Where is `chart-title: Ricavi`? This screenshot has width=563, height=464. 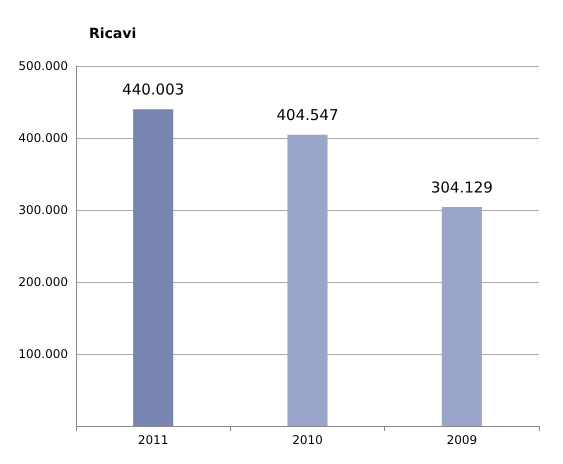 chart-title: Ricavi is located at coordinates (112, 34).